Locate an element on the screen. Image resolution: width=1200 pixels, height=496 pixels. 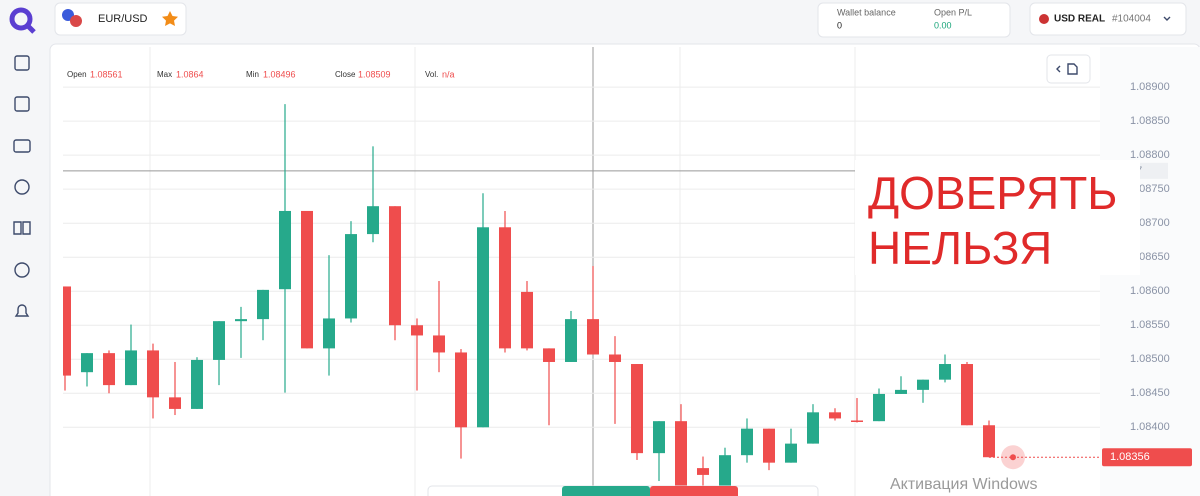
overlay-text: НЕЛЬЗЯ is located at coordinates (960, 248).